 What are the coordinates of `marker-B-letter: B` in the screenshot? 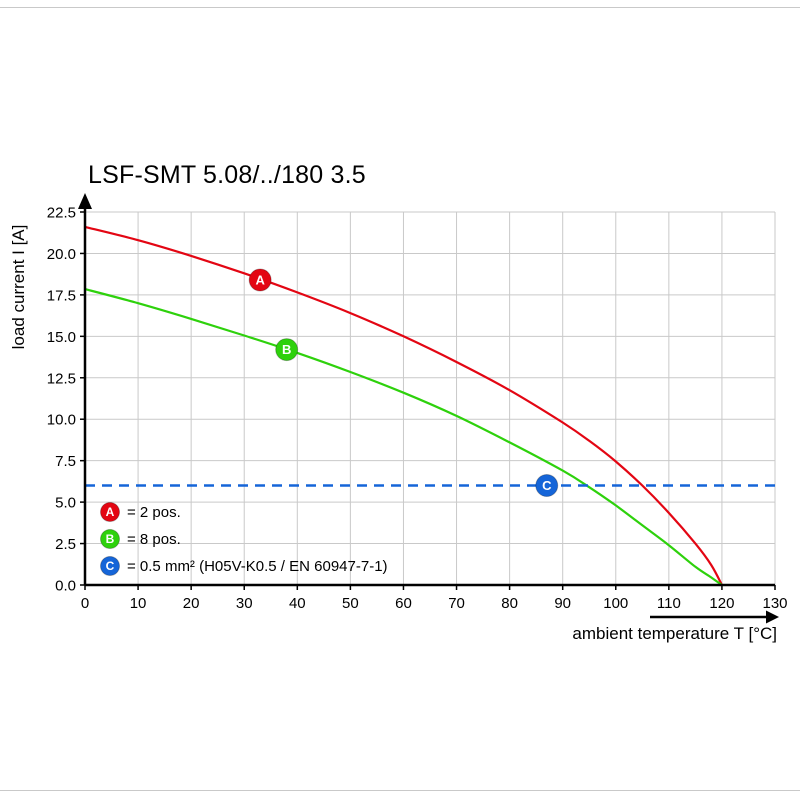 It's located at (286, 349).